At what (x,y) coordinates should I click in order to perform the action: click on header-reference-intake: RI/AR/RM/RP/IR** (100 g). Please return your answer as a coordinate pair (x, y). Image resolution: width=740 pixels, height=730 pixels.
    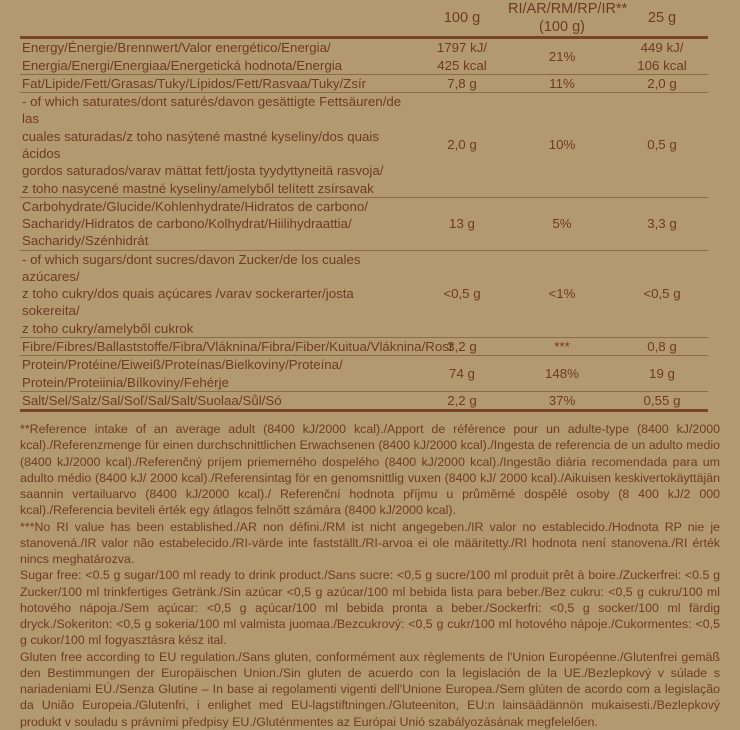
    Looking at the image, I should click on (567, 20).